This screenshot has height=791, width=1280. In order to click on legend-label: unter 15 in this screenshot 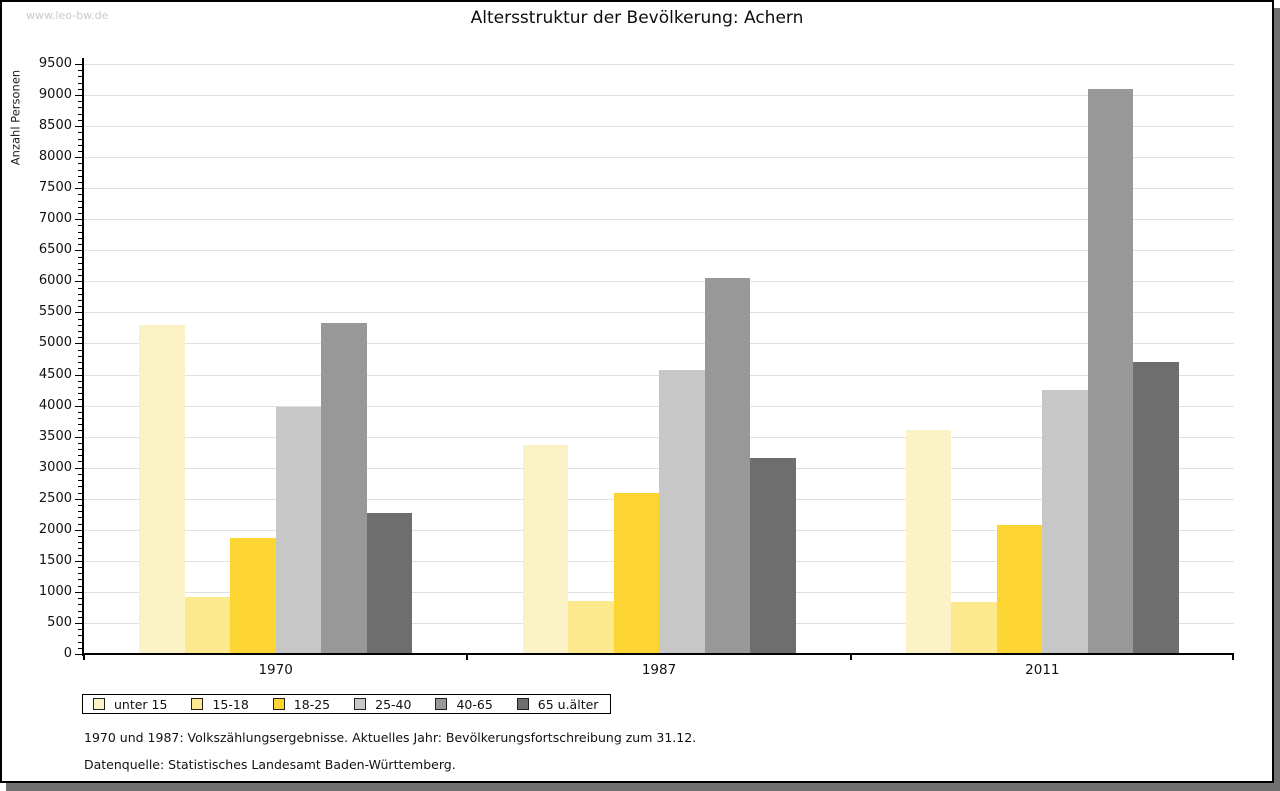, I will do `click(141, 704)`.